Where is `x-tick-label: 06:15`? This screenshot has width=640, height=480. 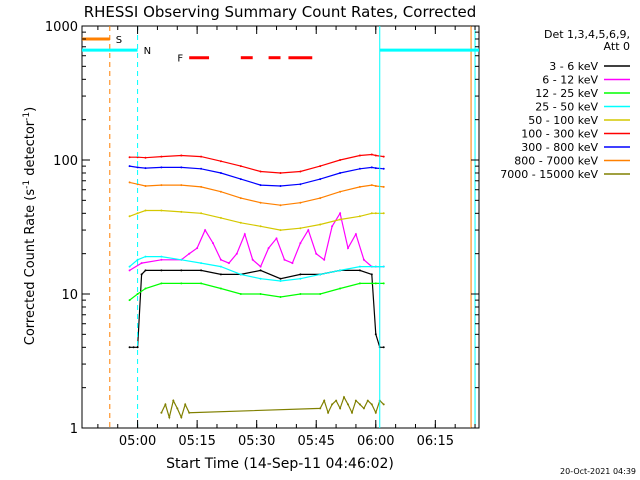 x-tick-label: 06:15 is located at coordinates (435, 441).